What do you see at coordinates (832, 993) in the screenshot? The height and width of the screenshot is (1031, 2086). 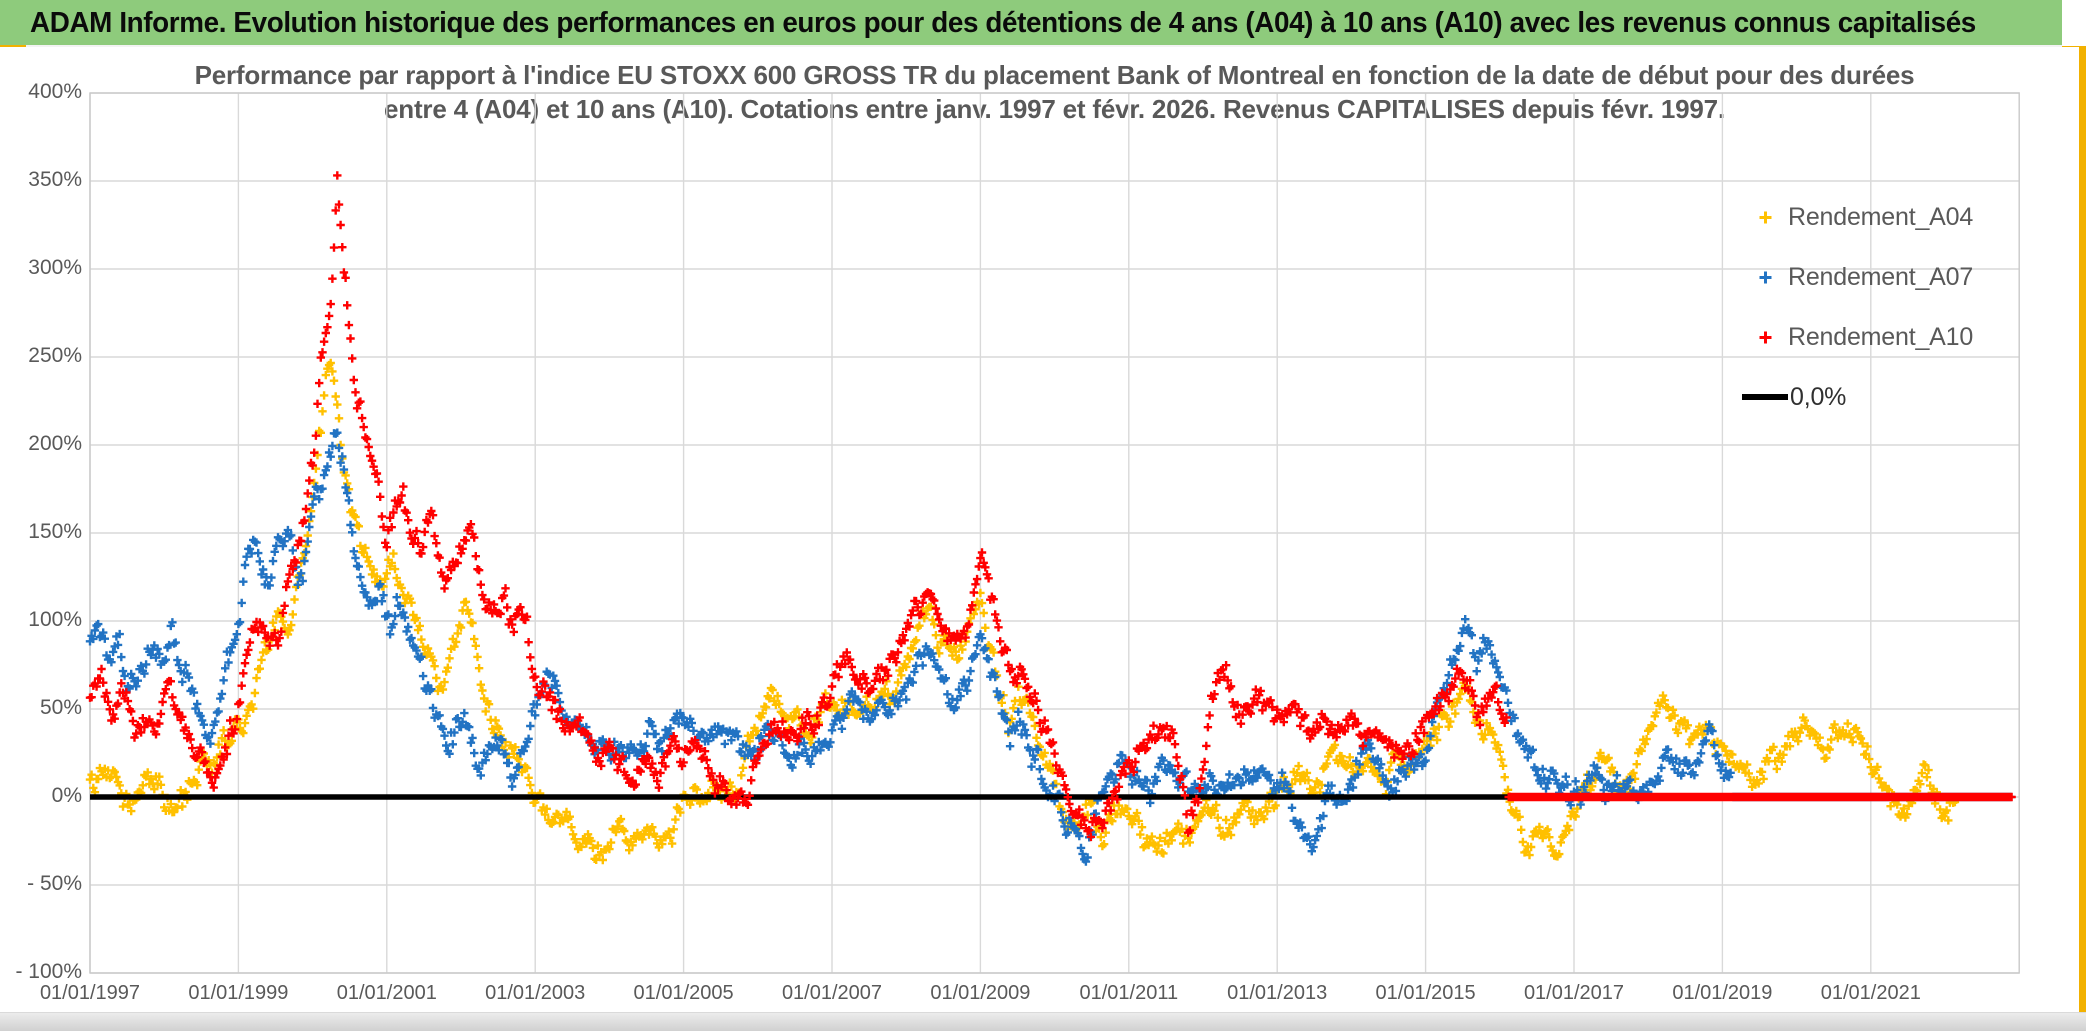 I see `x-tick-label: 01/01/2007` at bounding box center [832, 993].